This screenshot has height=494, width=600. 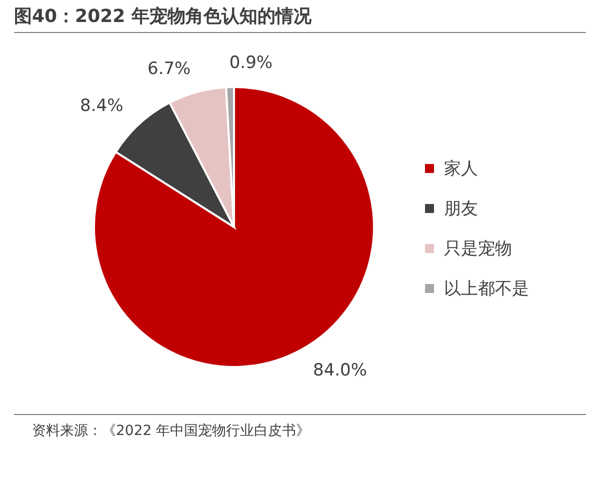 What do you see at coordinates (340, 370) in the screenshot?
I see `data-label: 84.0%` at bounding box center [340, 370].